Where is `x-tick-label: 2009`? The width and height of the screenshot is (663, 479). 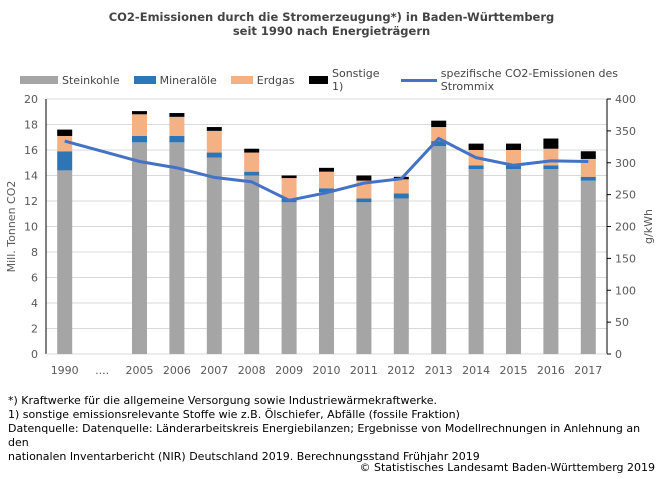 x-tick-label: 2009 is located at coordinates (289, 370).